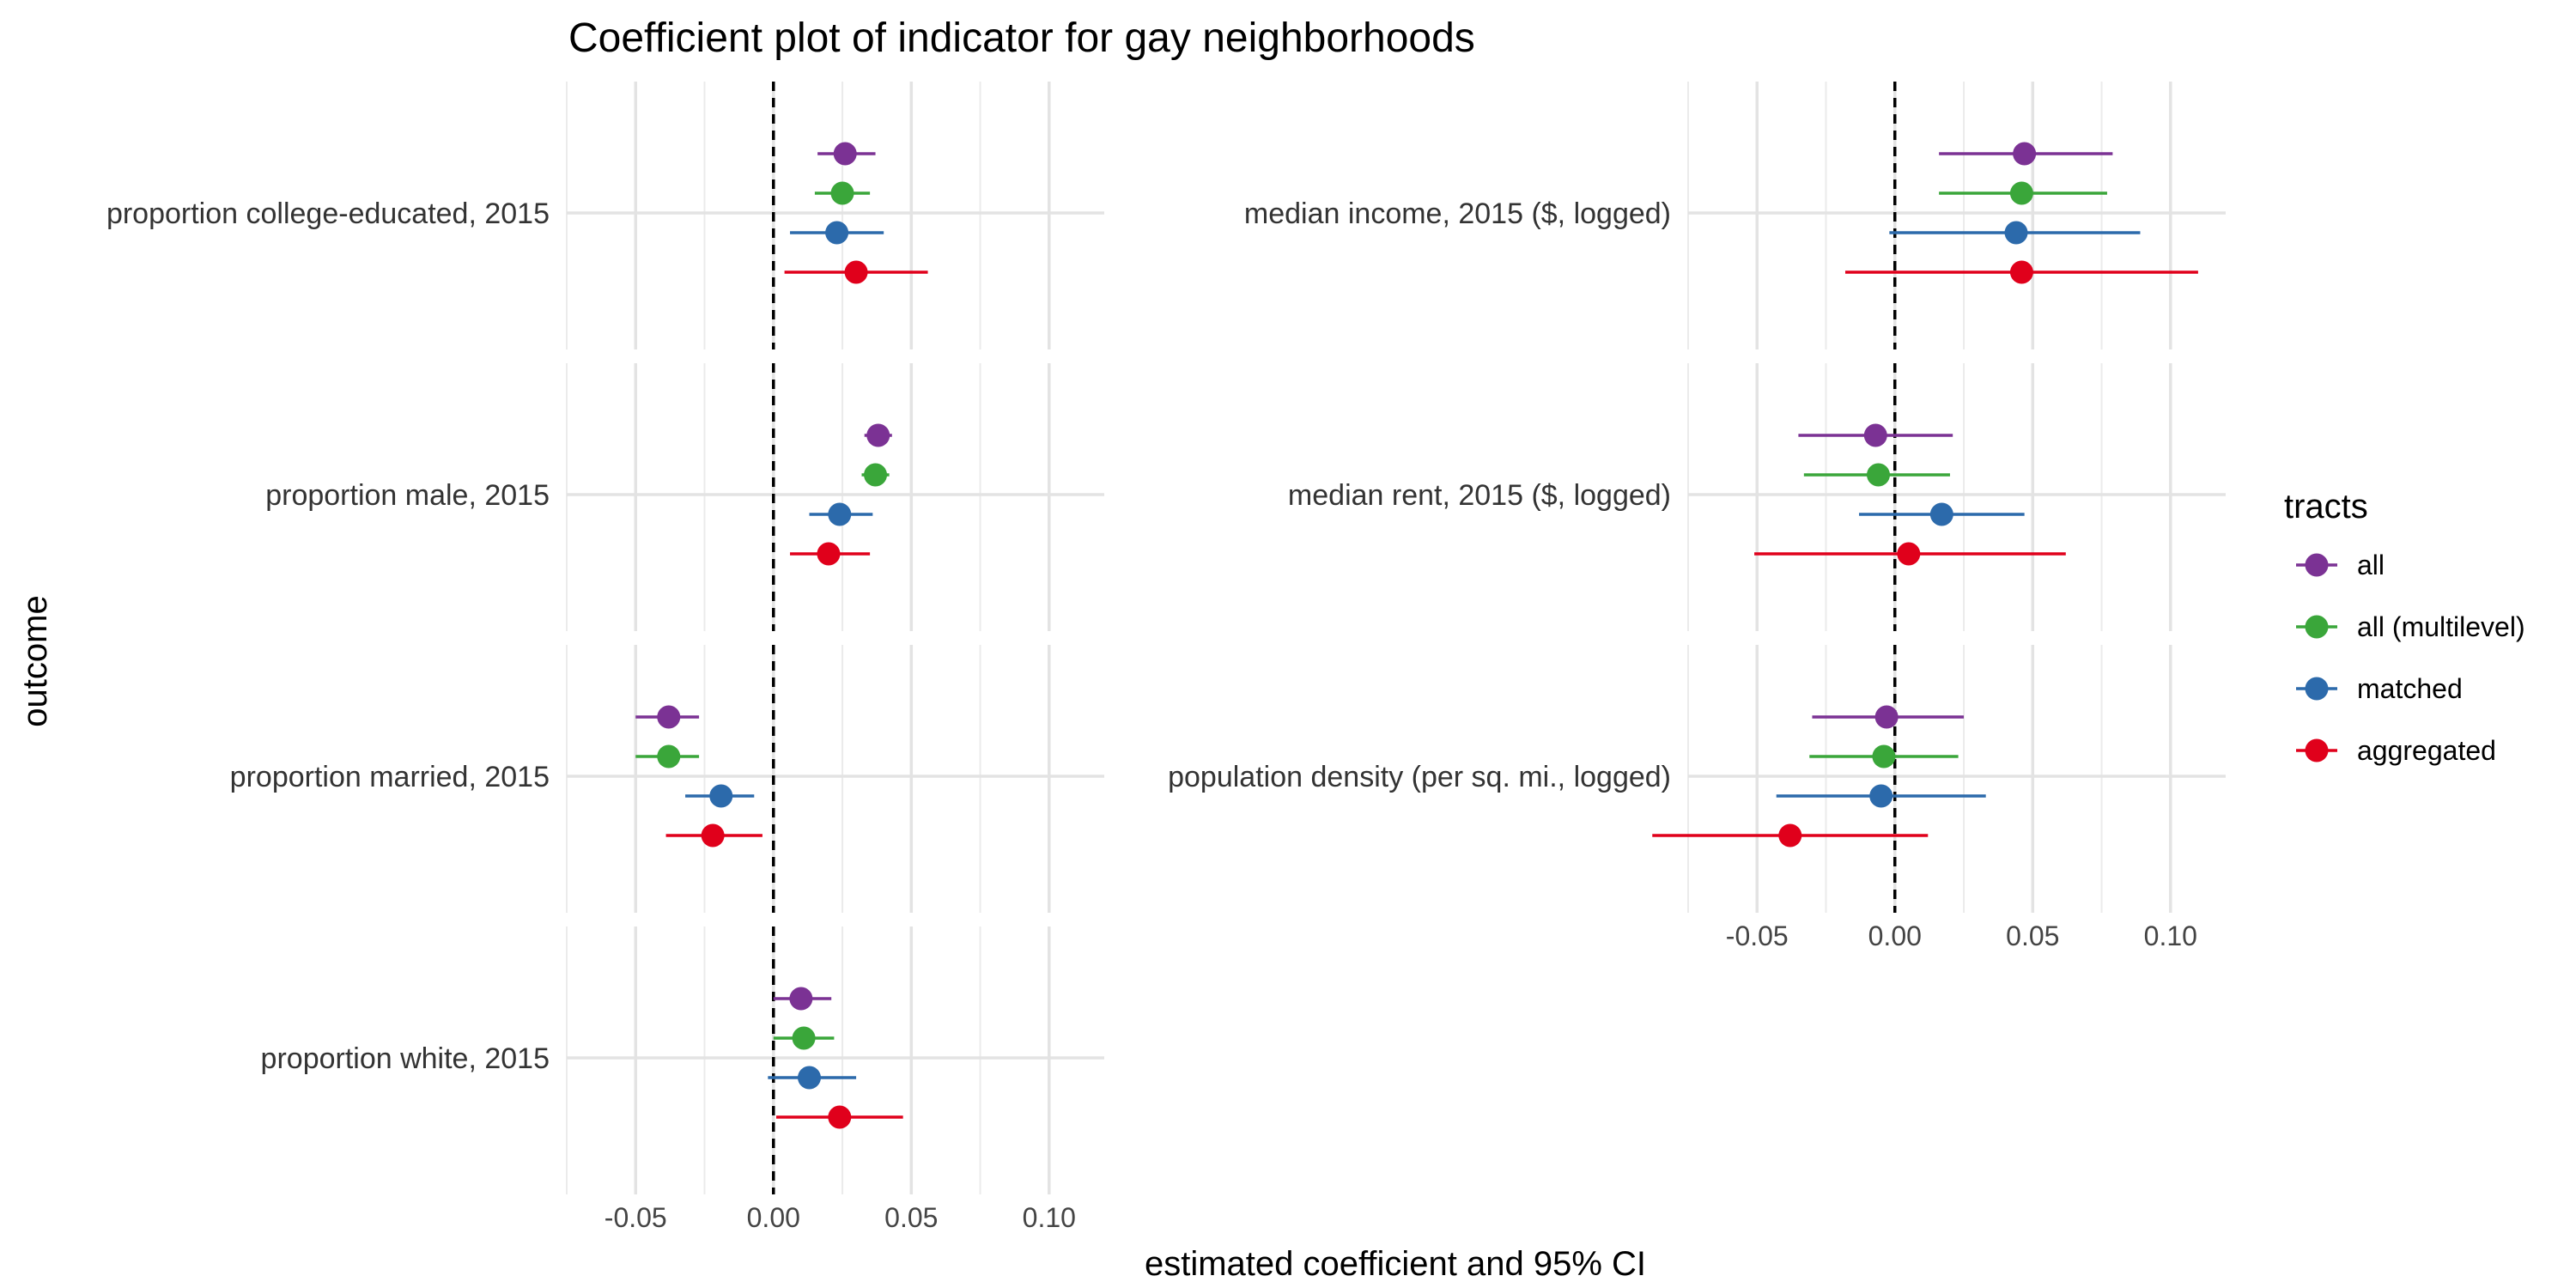 The image size is (2576, 1288). I want to click on legend-label: all, so click(2371, 565).